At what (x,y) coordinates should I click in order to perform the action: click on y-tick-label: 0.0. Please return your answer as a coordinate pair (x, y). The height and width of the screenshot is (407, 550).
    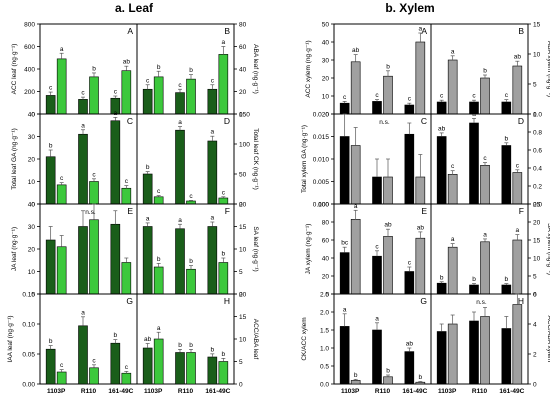
    Looking at the image, I should click on (537, 205).